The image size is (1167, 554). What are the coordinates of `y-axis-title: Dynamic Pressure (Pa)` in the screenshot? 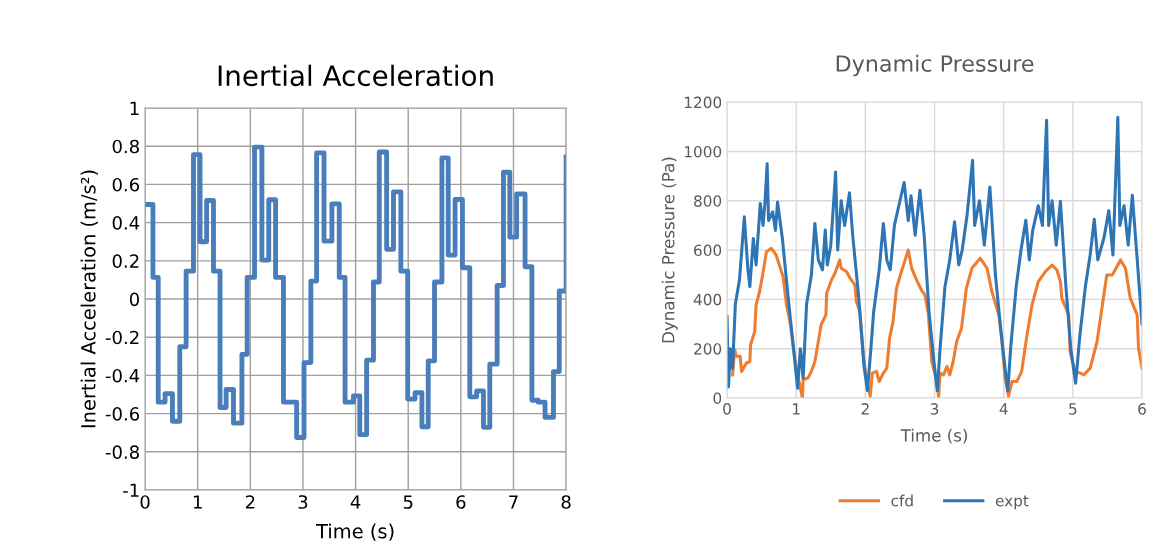 It's located at (669, 250).